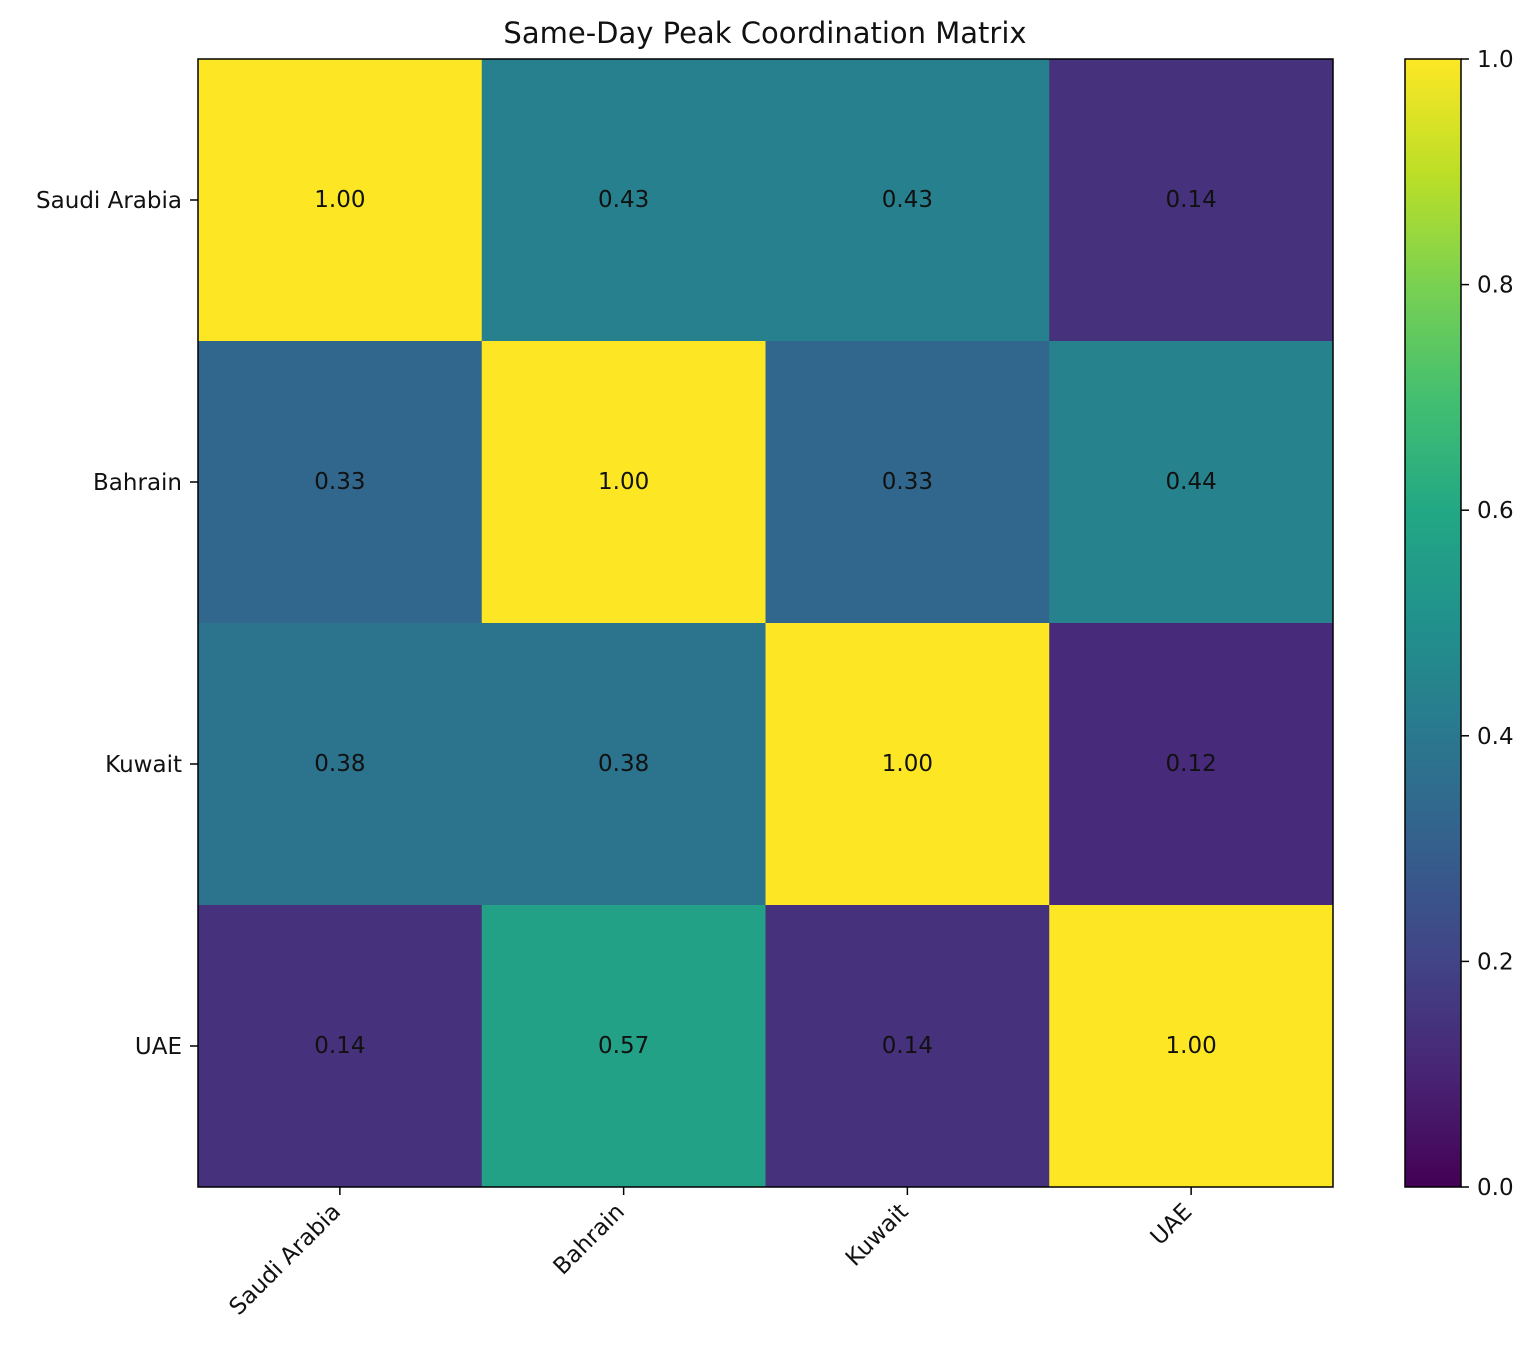 This screenshot has height=1355, width=1536. I want to click on colorbar-tick-label: 0.8, so click(1495, 286).